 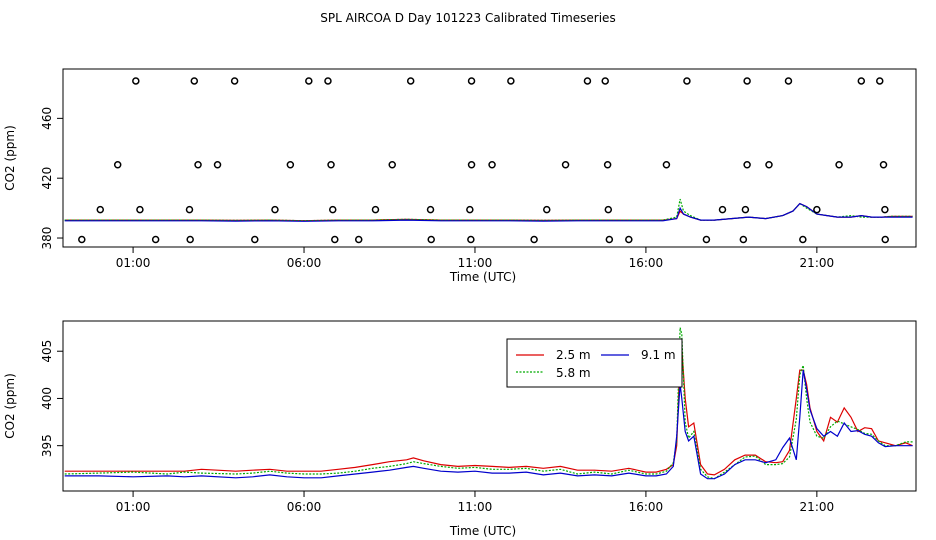 I want to click on y-tick-label: 420, so click(x=47, y=178).